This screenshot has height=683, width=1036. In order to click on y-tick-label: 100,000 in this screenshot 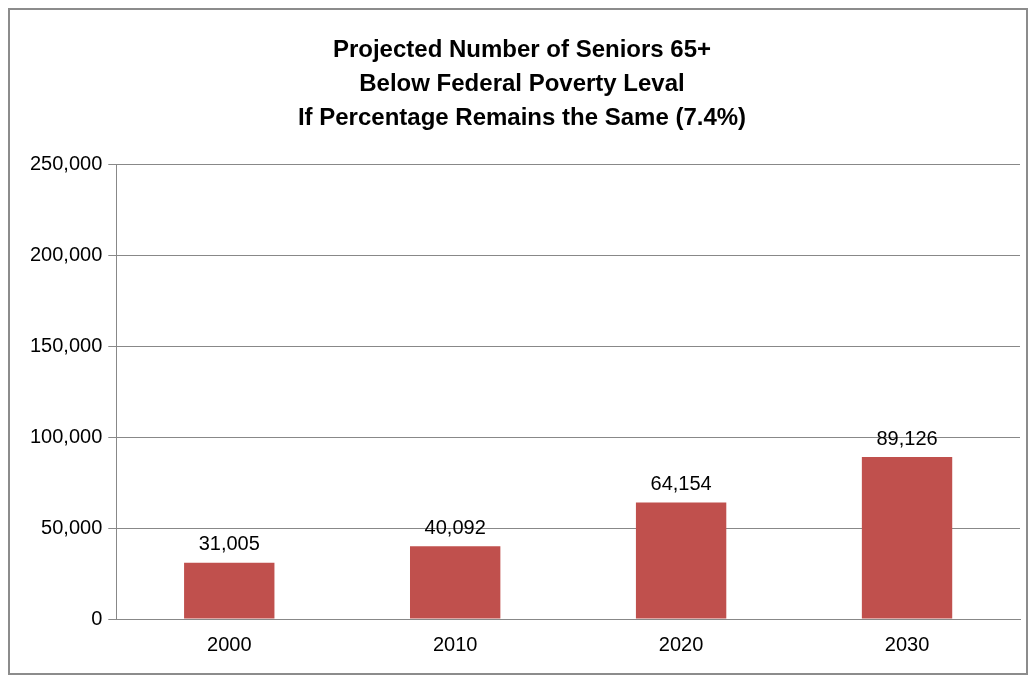, I will do `click(66, 435)`.